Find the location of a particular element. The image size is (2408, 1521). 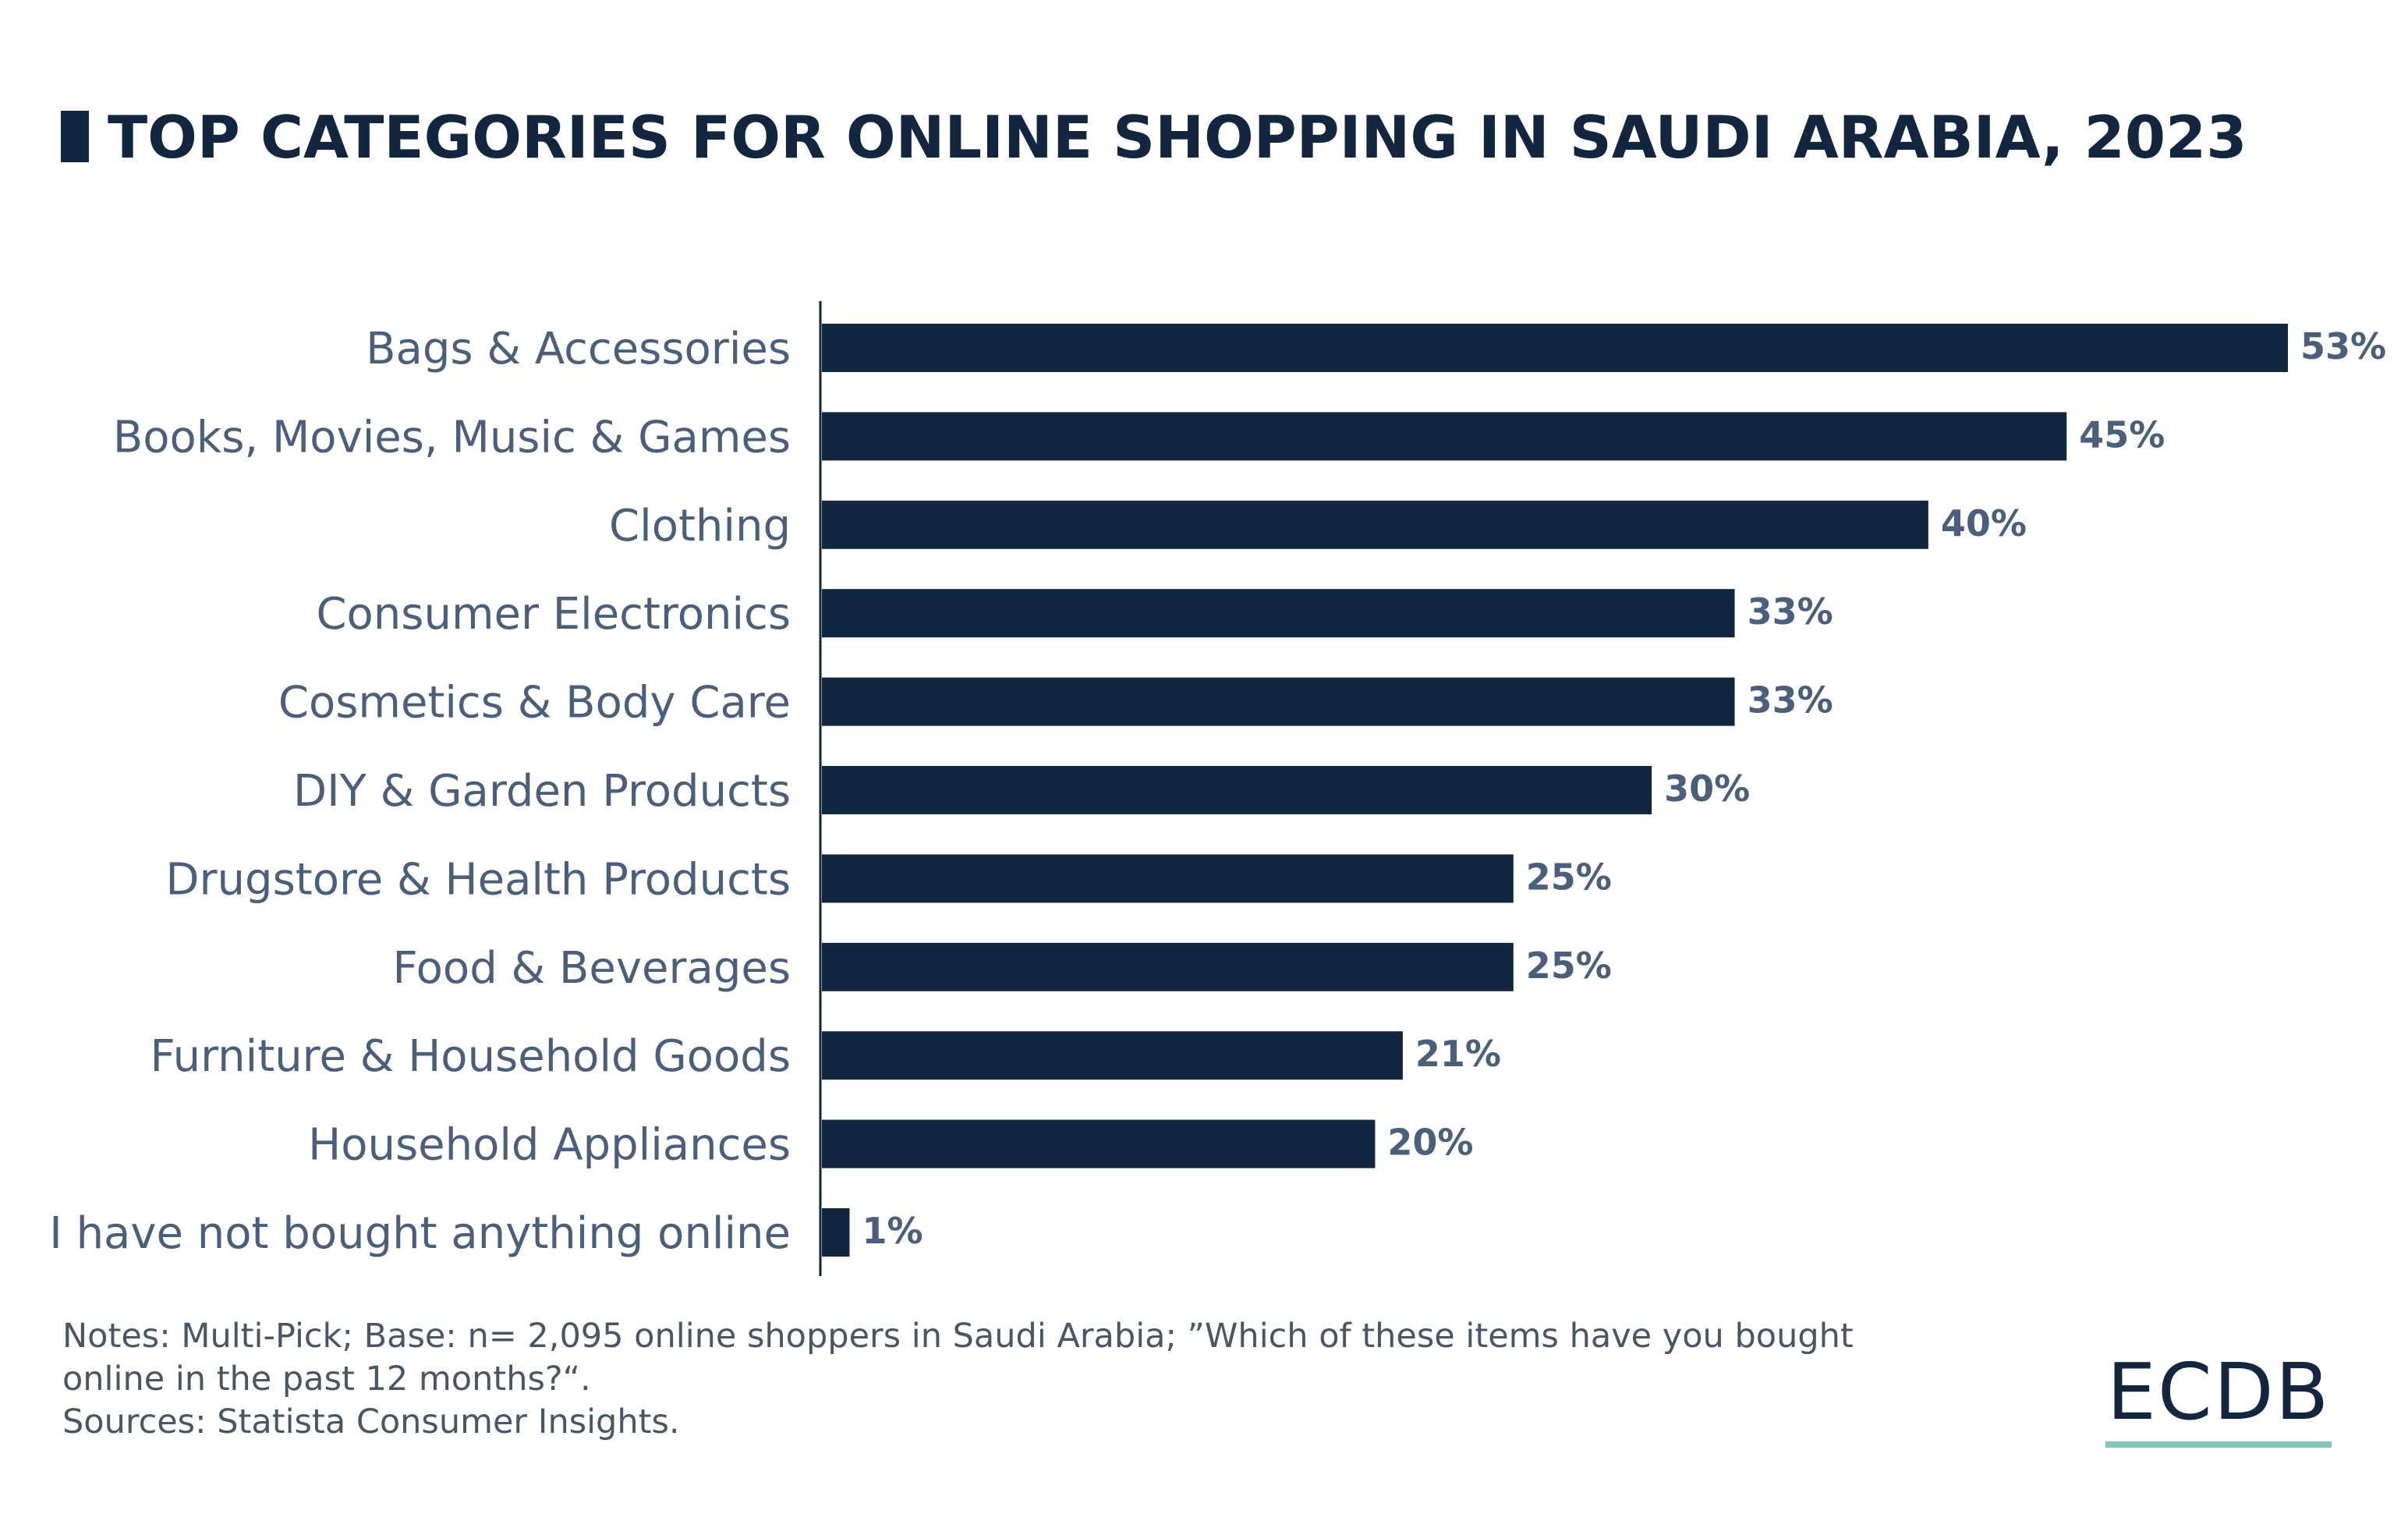

sources-line: Sources: Statista Consumer Insights. is located at coordinates (371, 1422).